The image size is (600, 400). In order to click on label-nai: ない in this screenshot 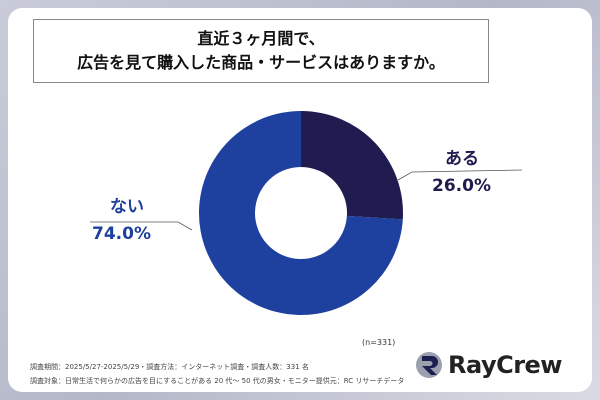, I will do `click(127, 207)`.